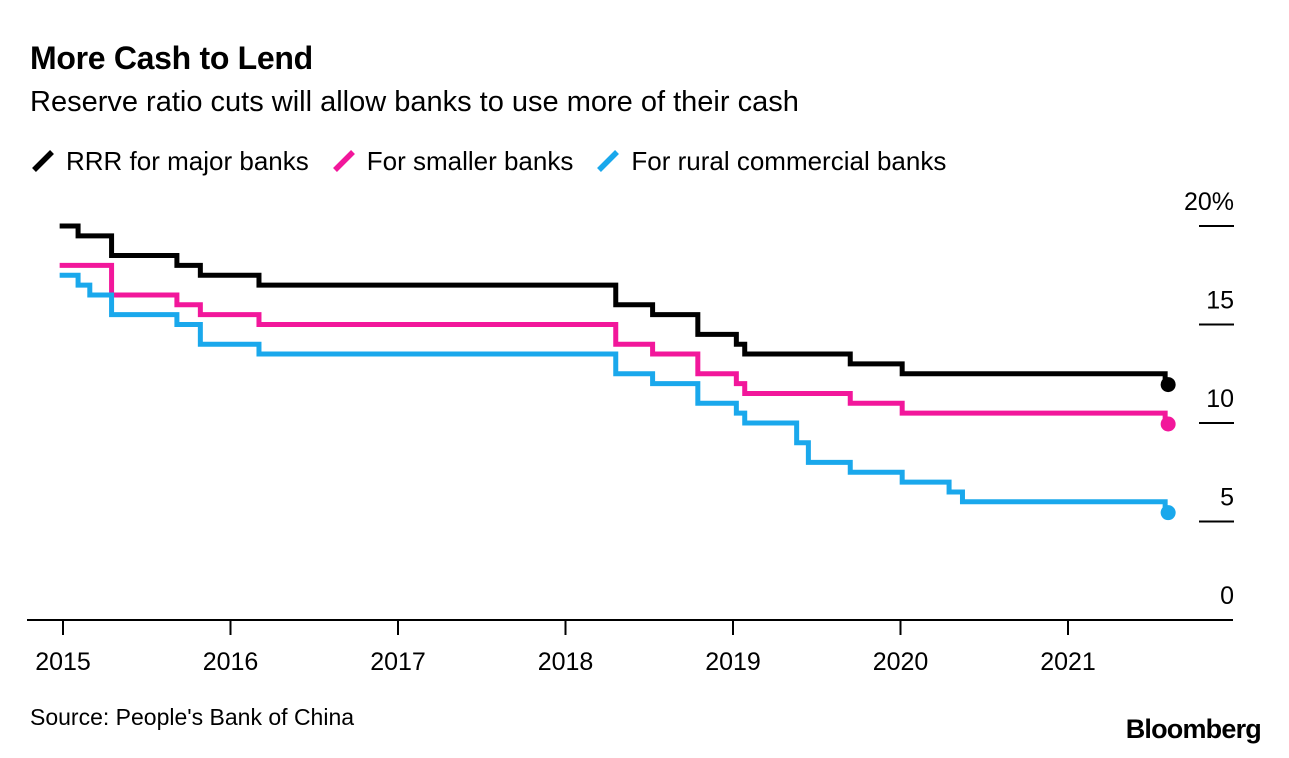  What do you see at coordinates (1220, 399) in the screenshot?
I see `y-tick-label: 10` at bounding box center [1220, 399].